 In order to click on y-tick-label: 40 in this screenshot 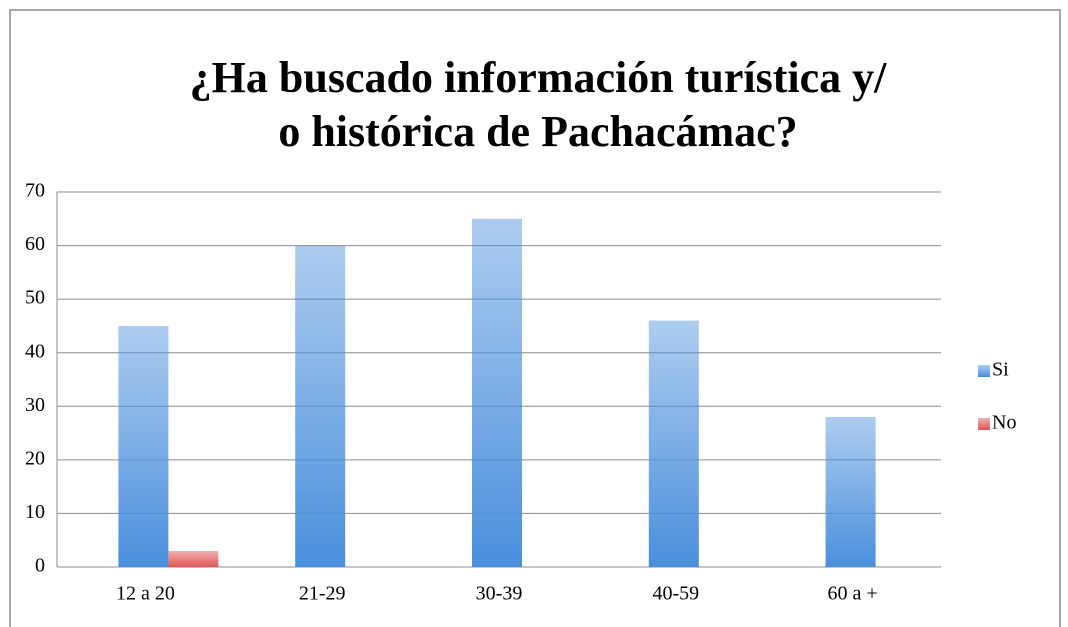, I will do `click(35, 351)`.